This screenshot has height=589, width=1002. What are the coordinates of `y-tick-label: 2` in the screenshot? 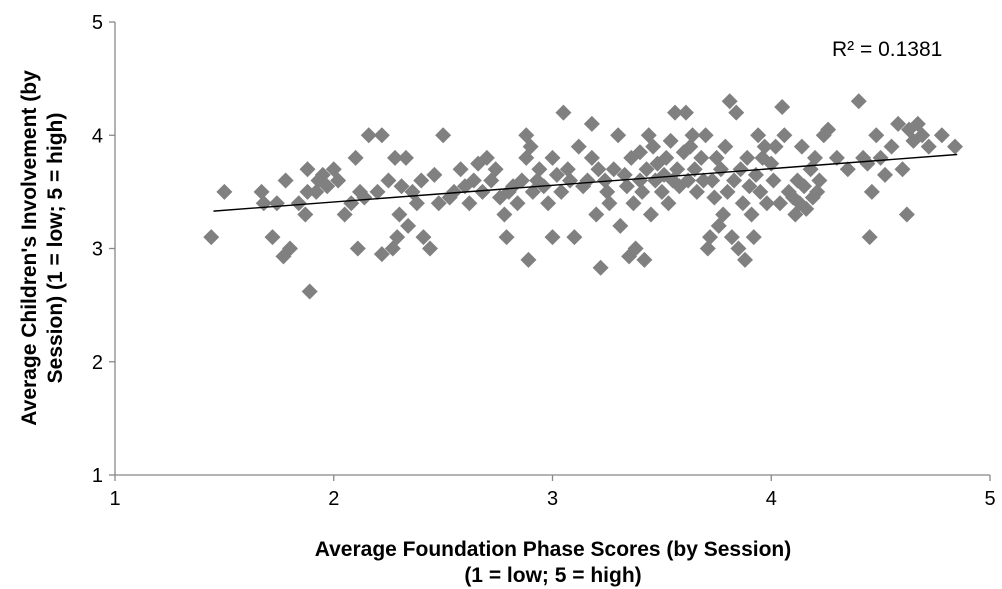 It's located at (97, 363).